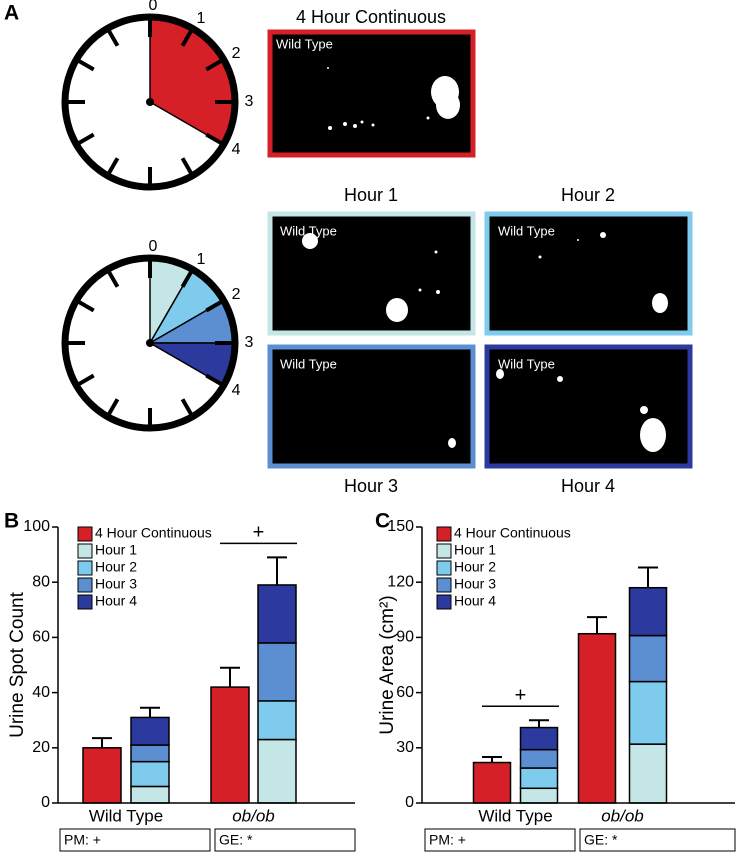 The image size is (750, 855). Describe the element at coordinates (36, 526) in the screenshot. I see `y-tick-label: 100` at that location.